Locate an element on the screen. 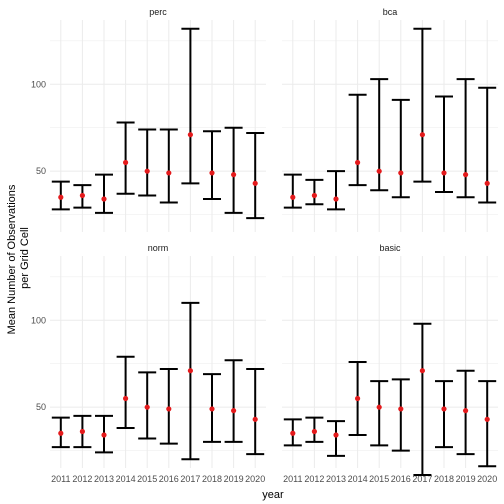 This screenshot has height=504, width=504. panel-strip-label: bca is located at coordinates (390, 12).